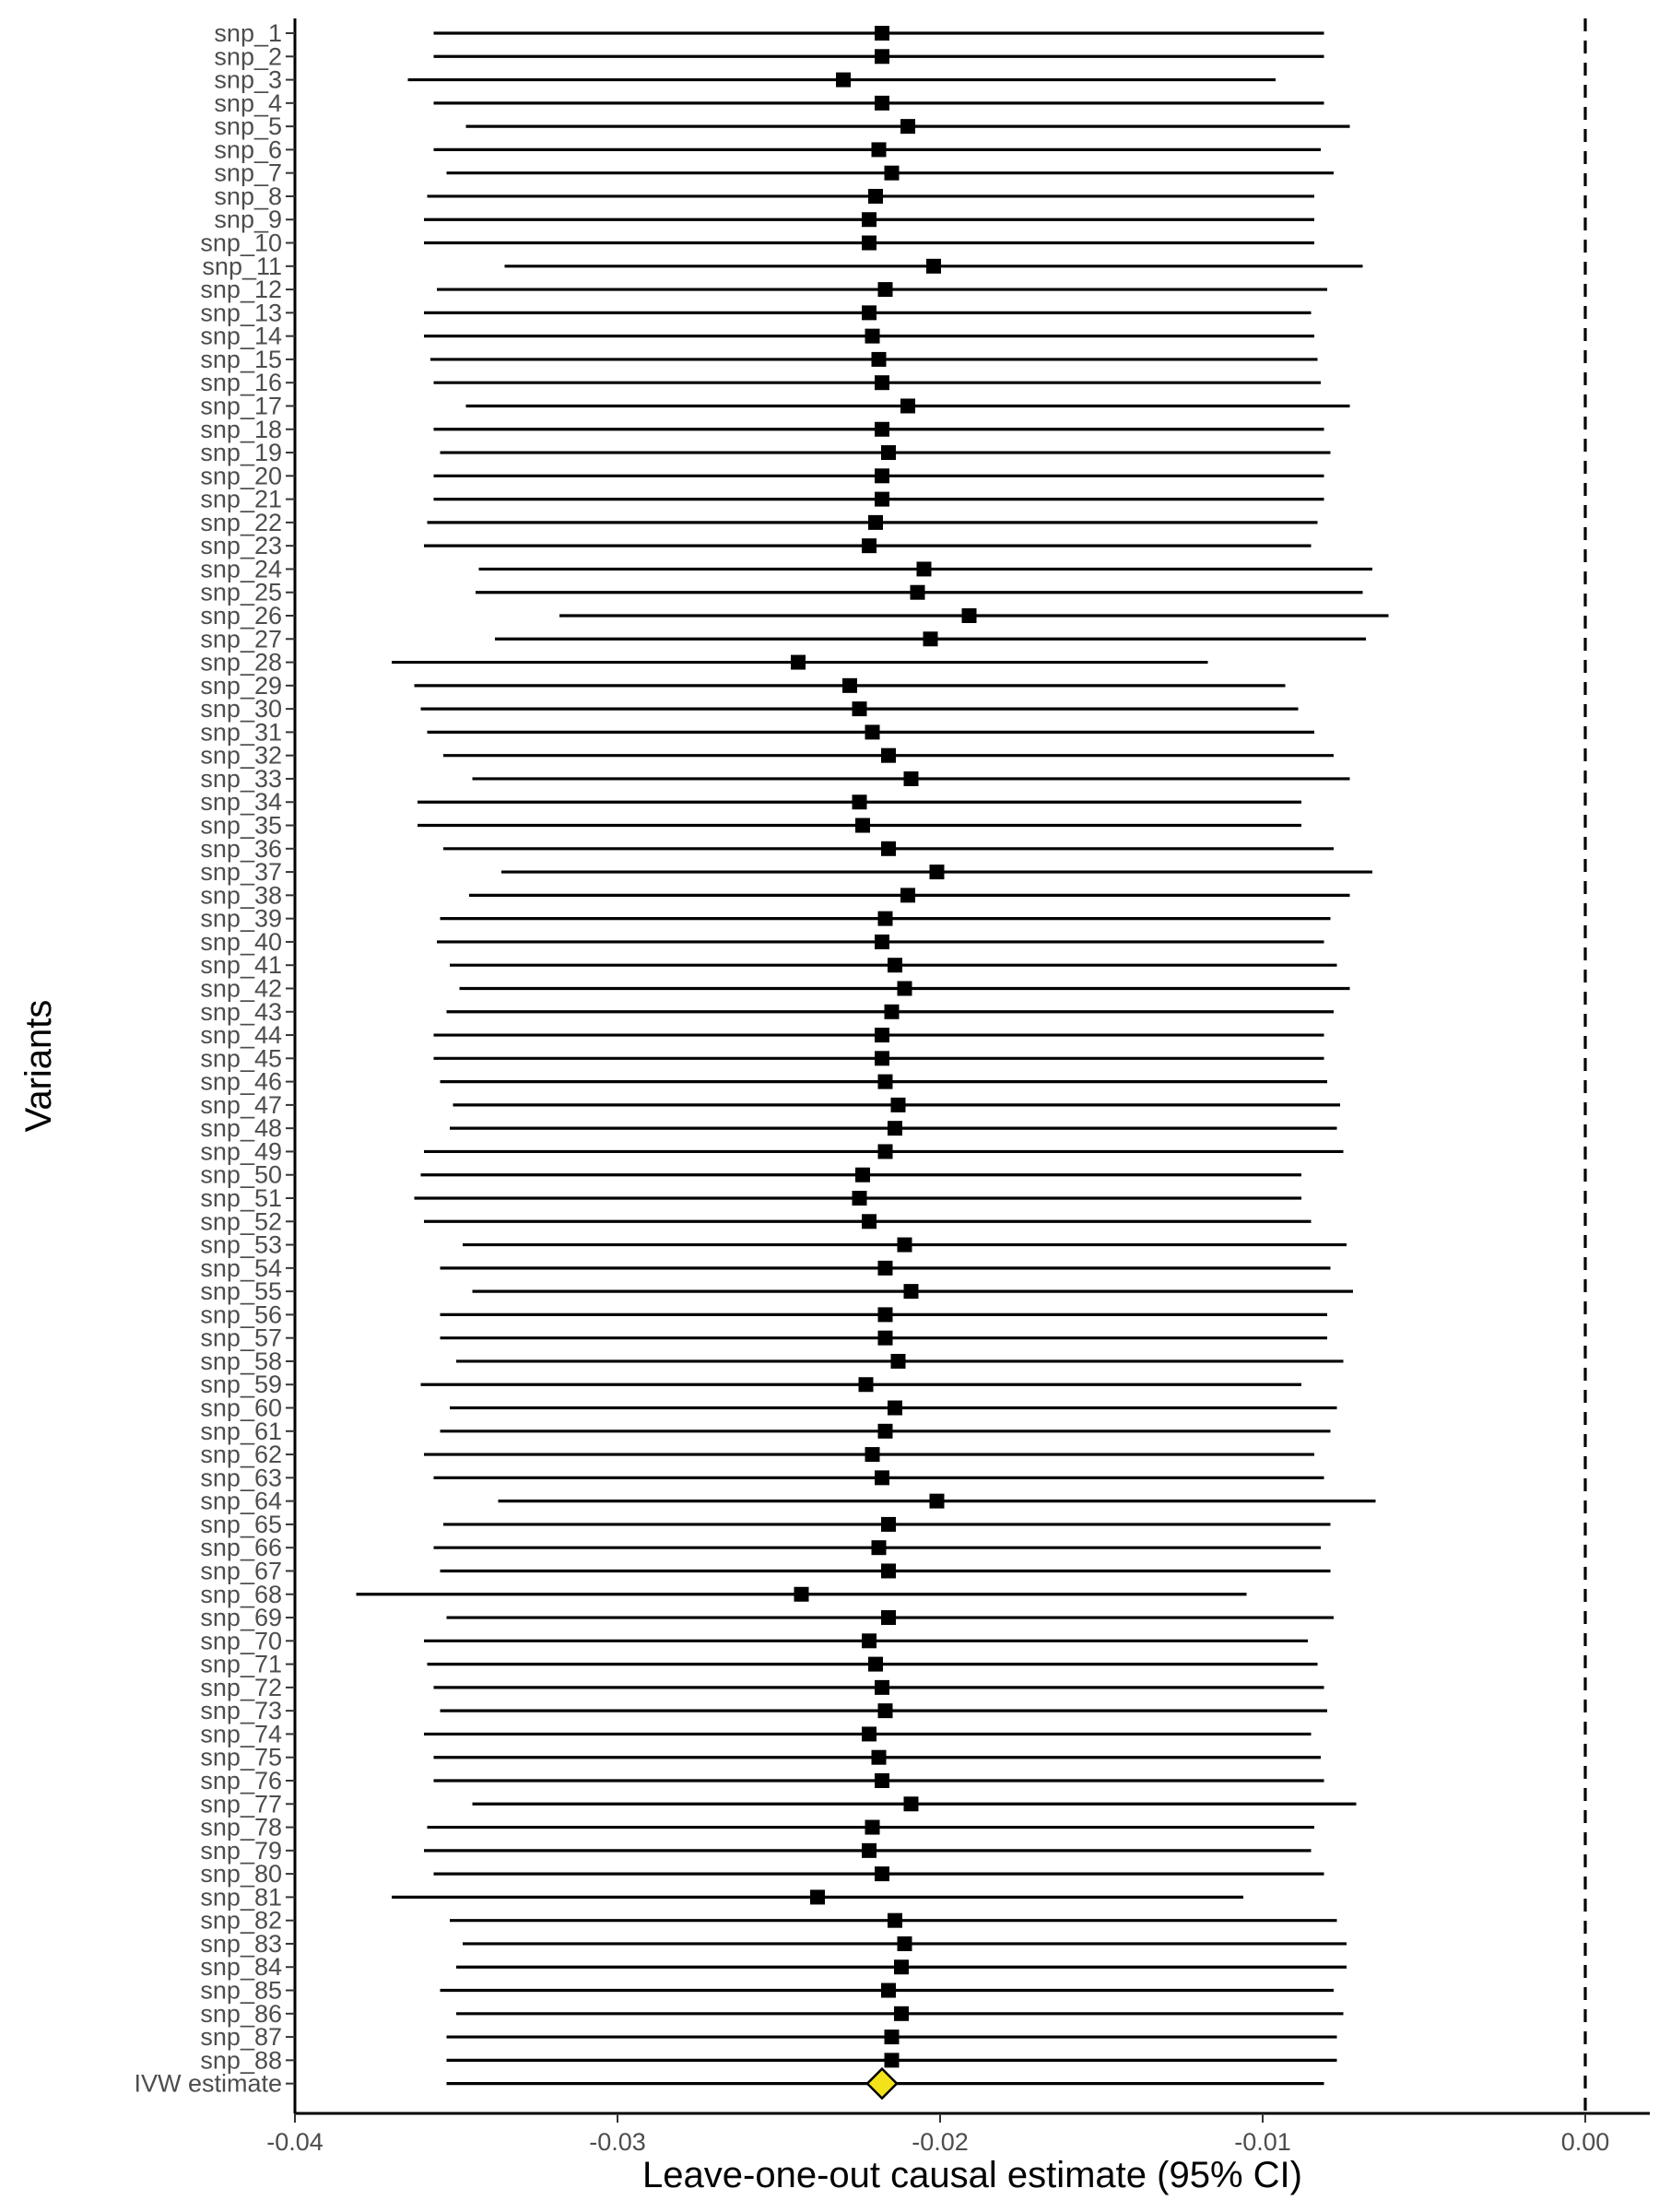 The image size is (1659, 2212). I want to click on y-tick-label-snp-76: snp_76, so click(241, 1780).